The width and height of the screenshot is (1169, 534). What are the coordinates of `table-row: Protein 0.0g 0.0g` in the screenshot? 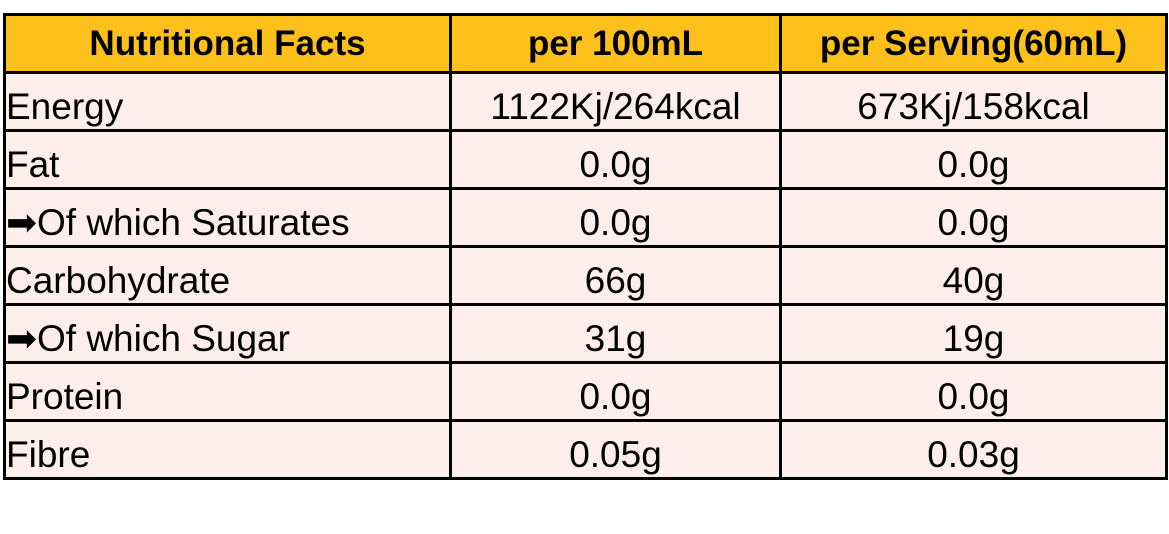 It's located at (585, 391).